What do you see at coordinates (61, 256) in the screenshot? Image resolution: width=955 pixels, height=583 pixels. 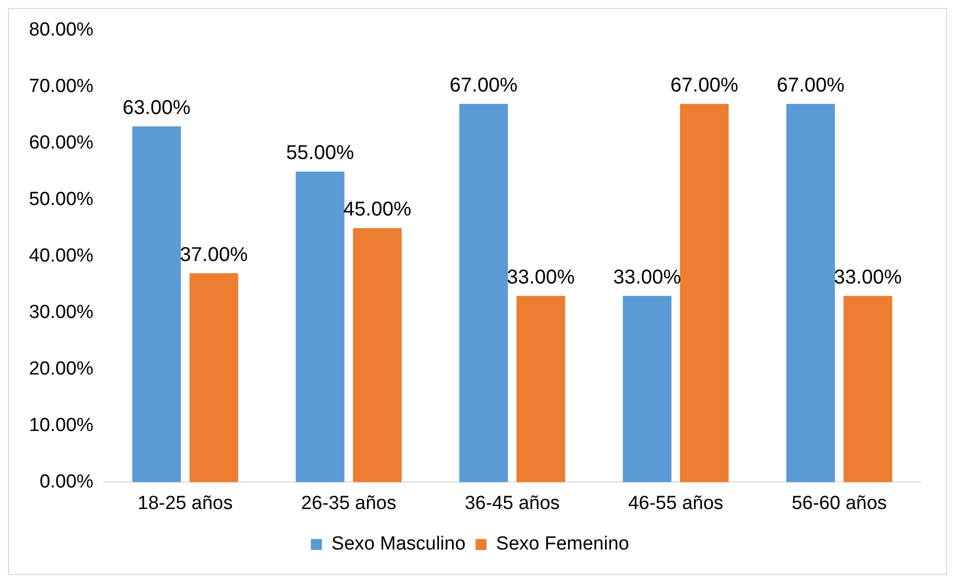 I see `y-tick-label: 40.00%` at bounding box center [61, 256].